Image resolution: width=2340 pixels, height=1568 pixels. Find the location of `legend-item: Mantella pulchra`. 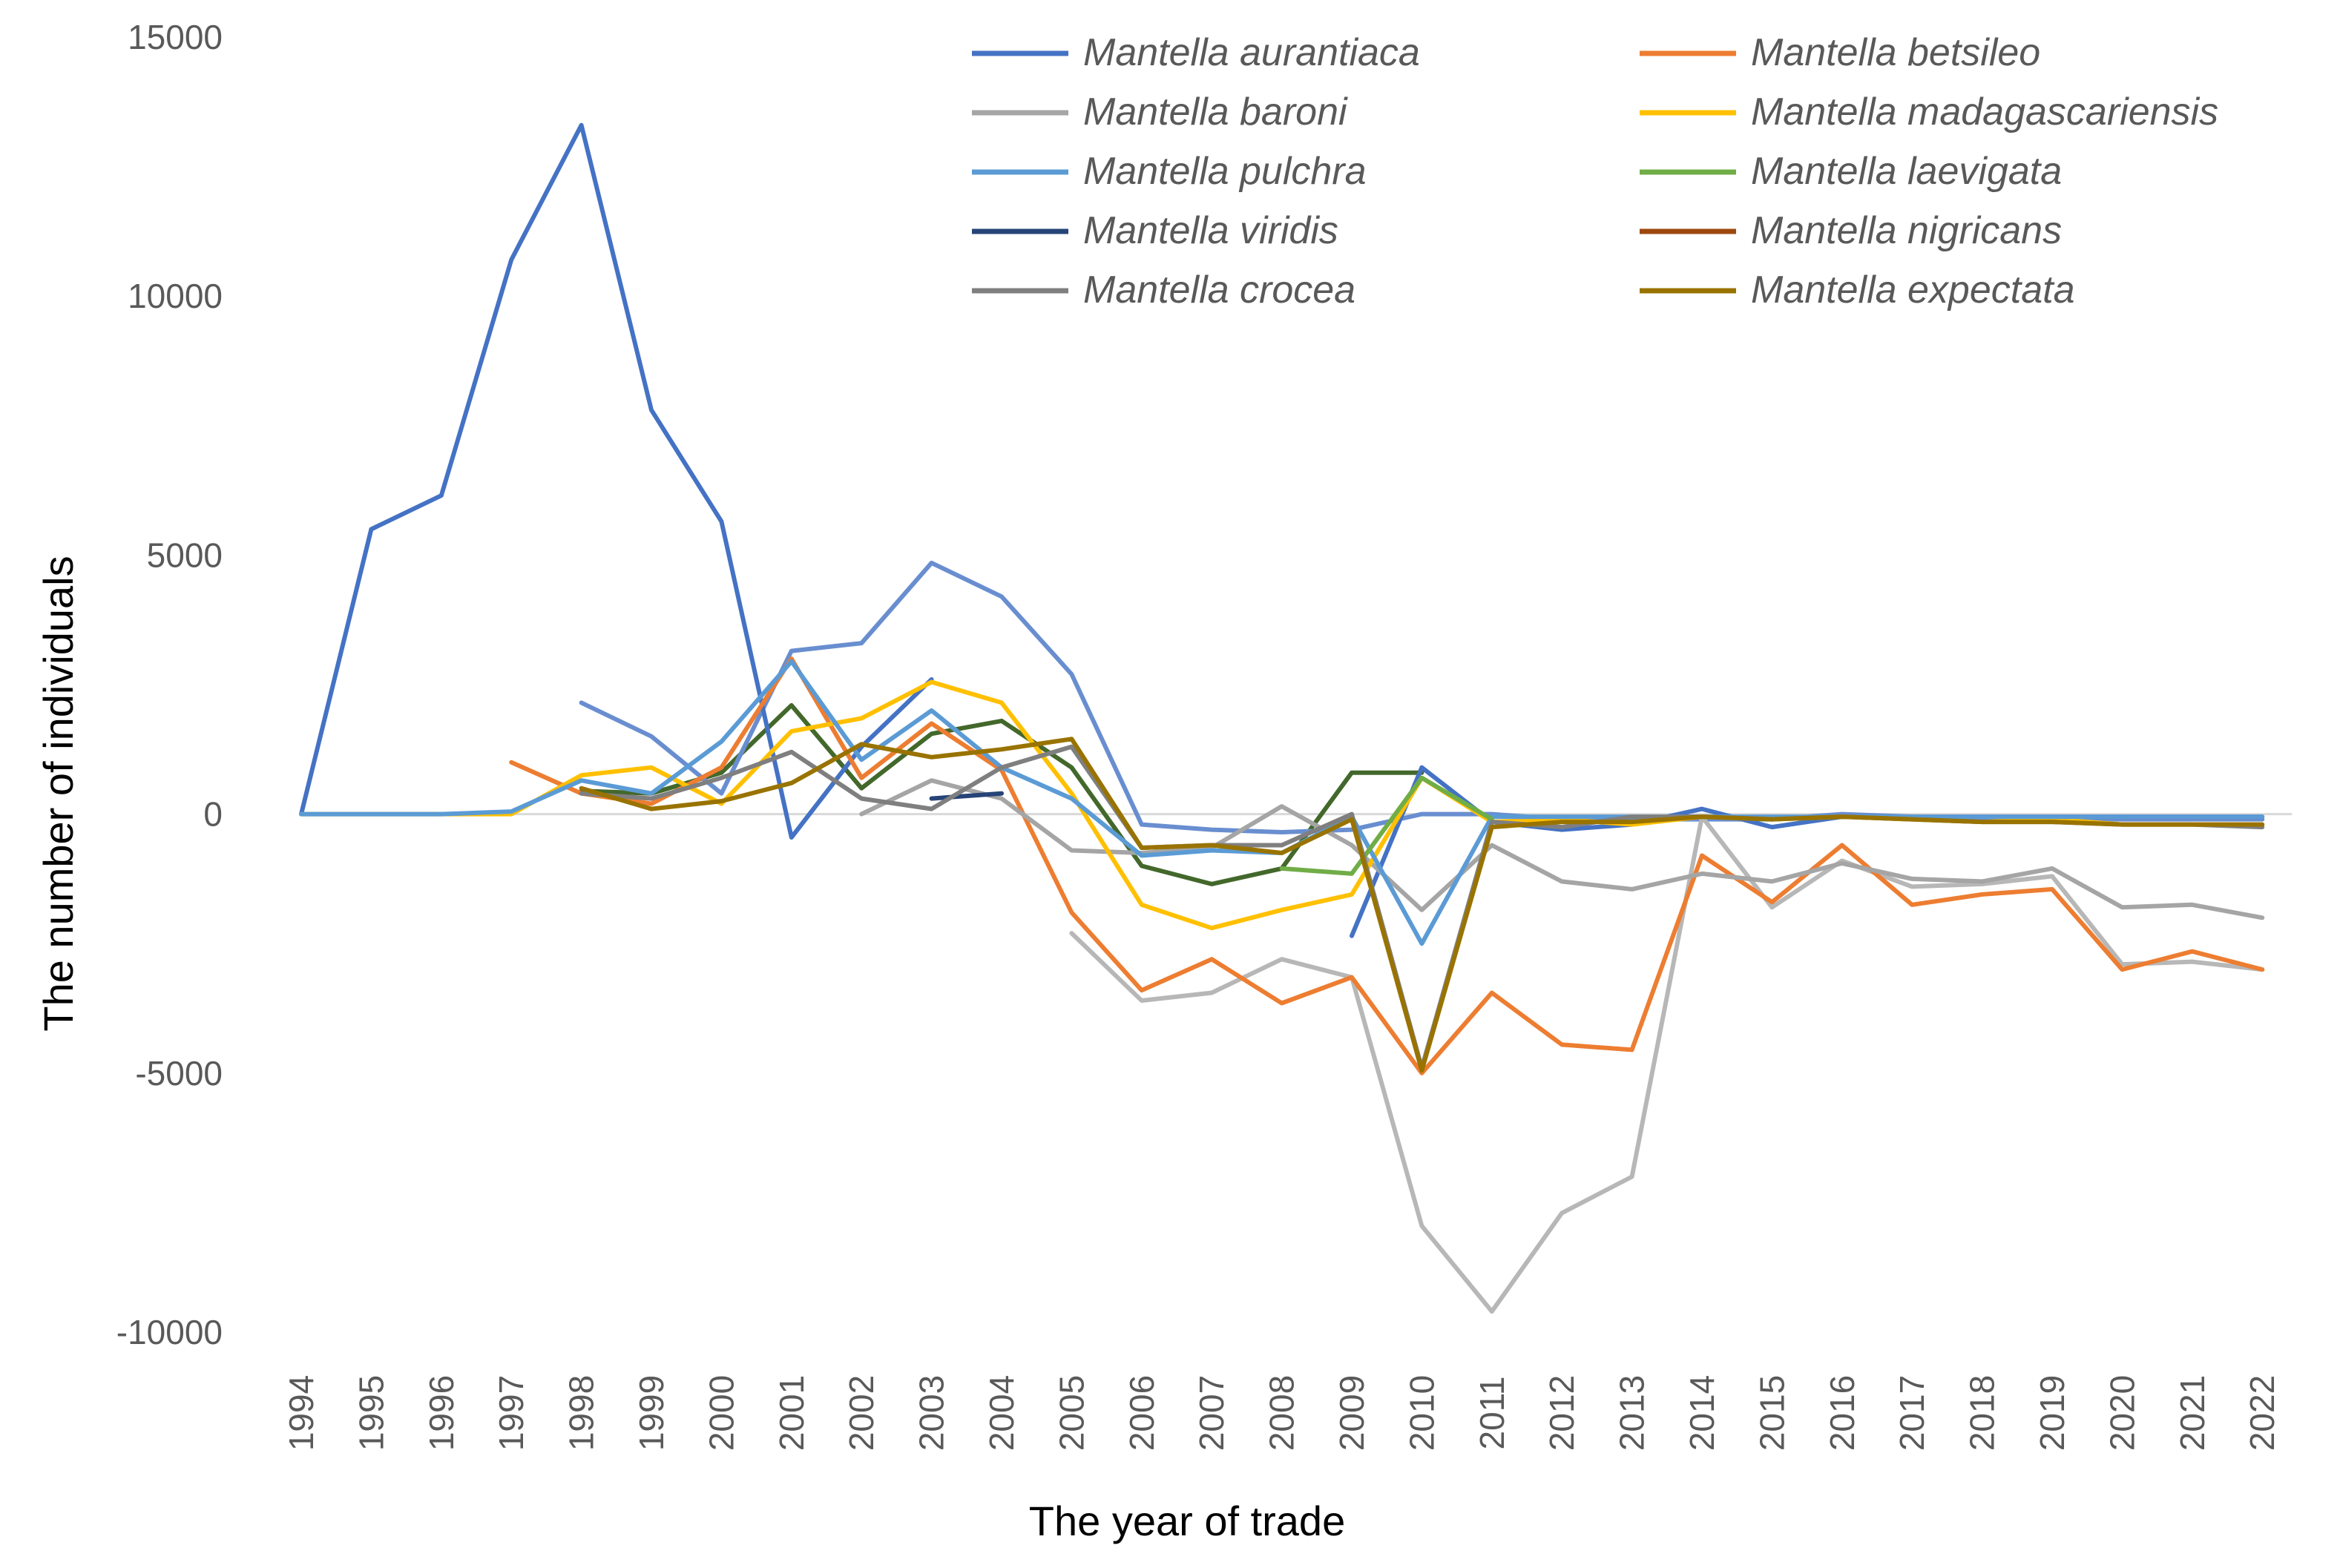

legend-item: Mantella pulchra is located at coordinates (1169, 172).